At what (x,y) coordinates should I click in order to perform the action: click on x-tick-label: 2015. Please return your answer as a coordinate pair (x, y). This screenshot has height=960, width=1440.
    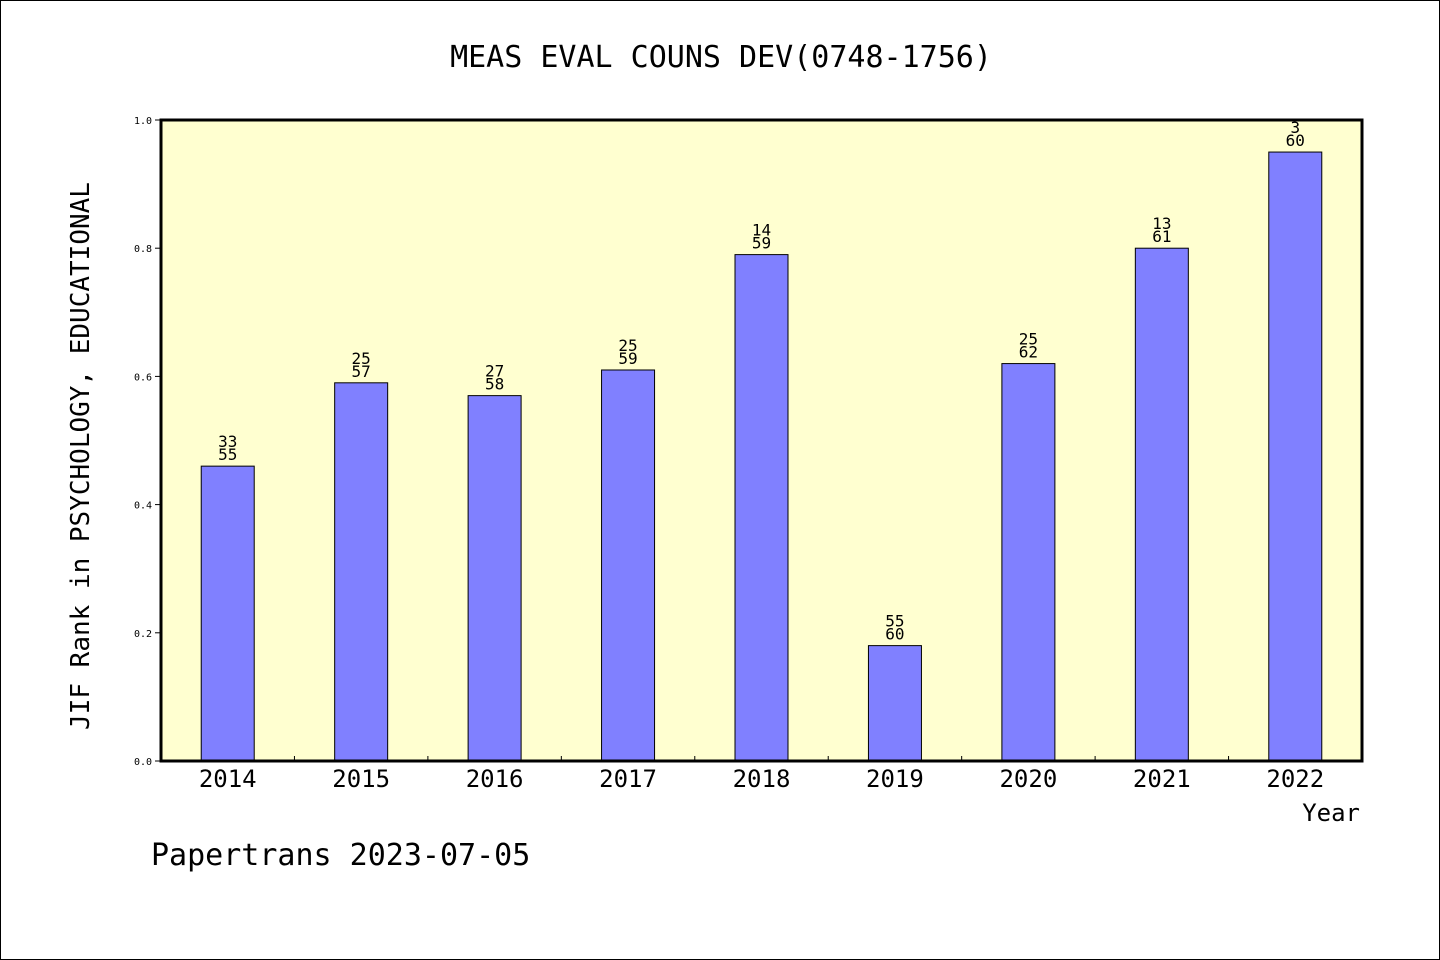
    Looking at the image, I should click on (361, 779).